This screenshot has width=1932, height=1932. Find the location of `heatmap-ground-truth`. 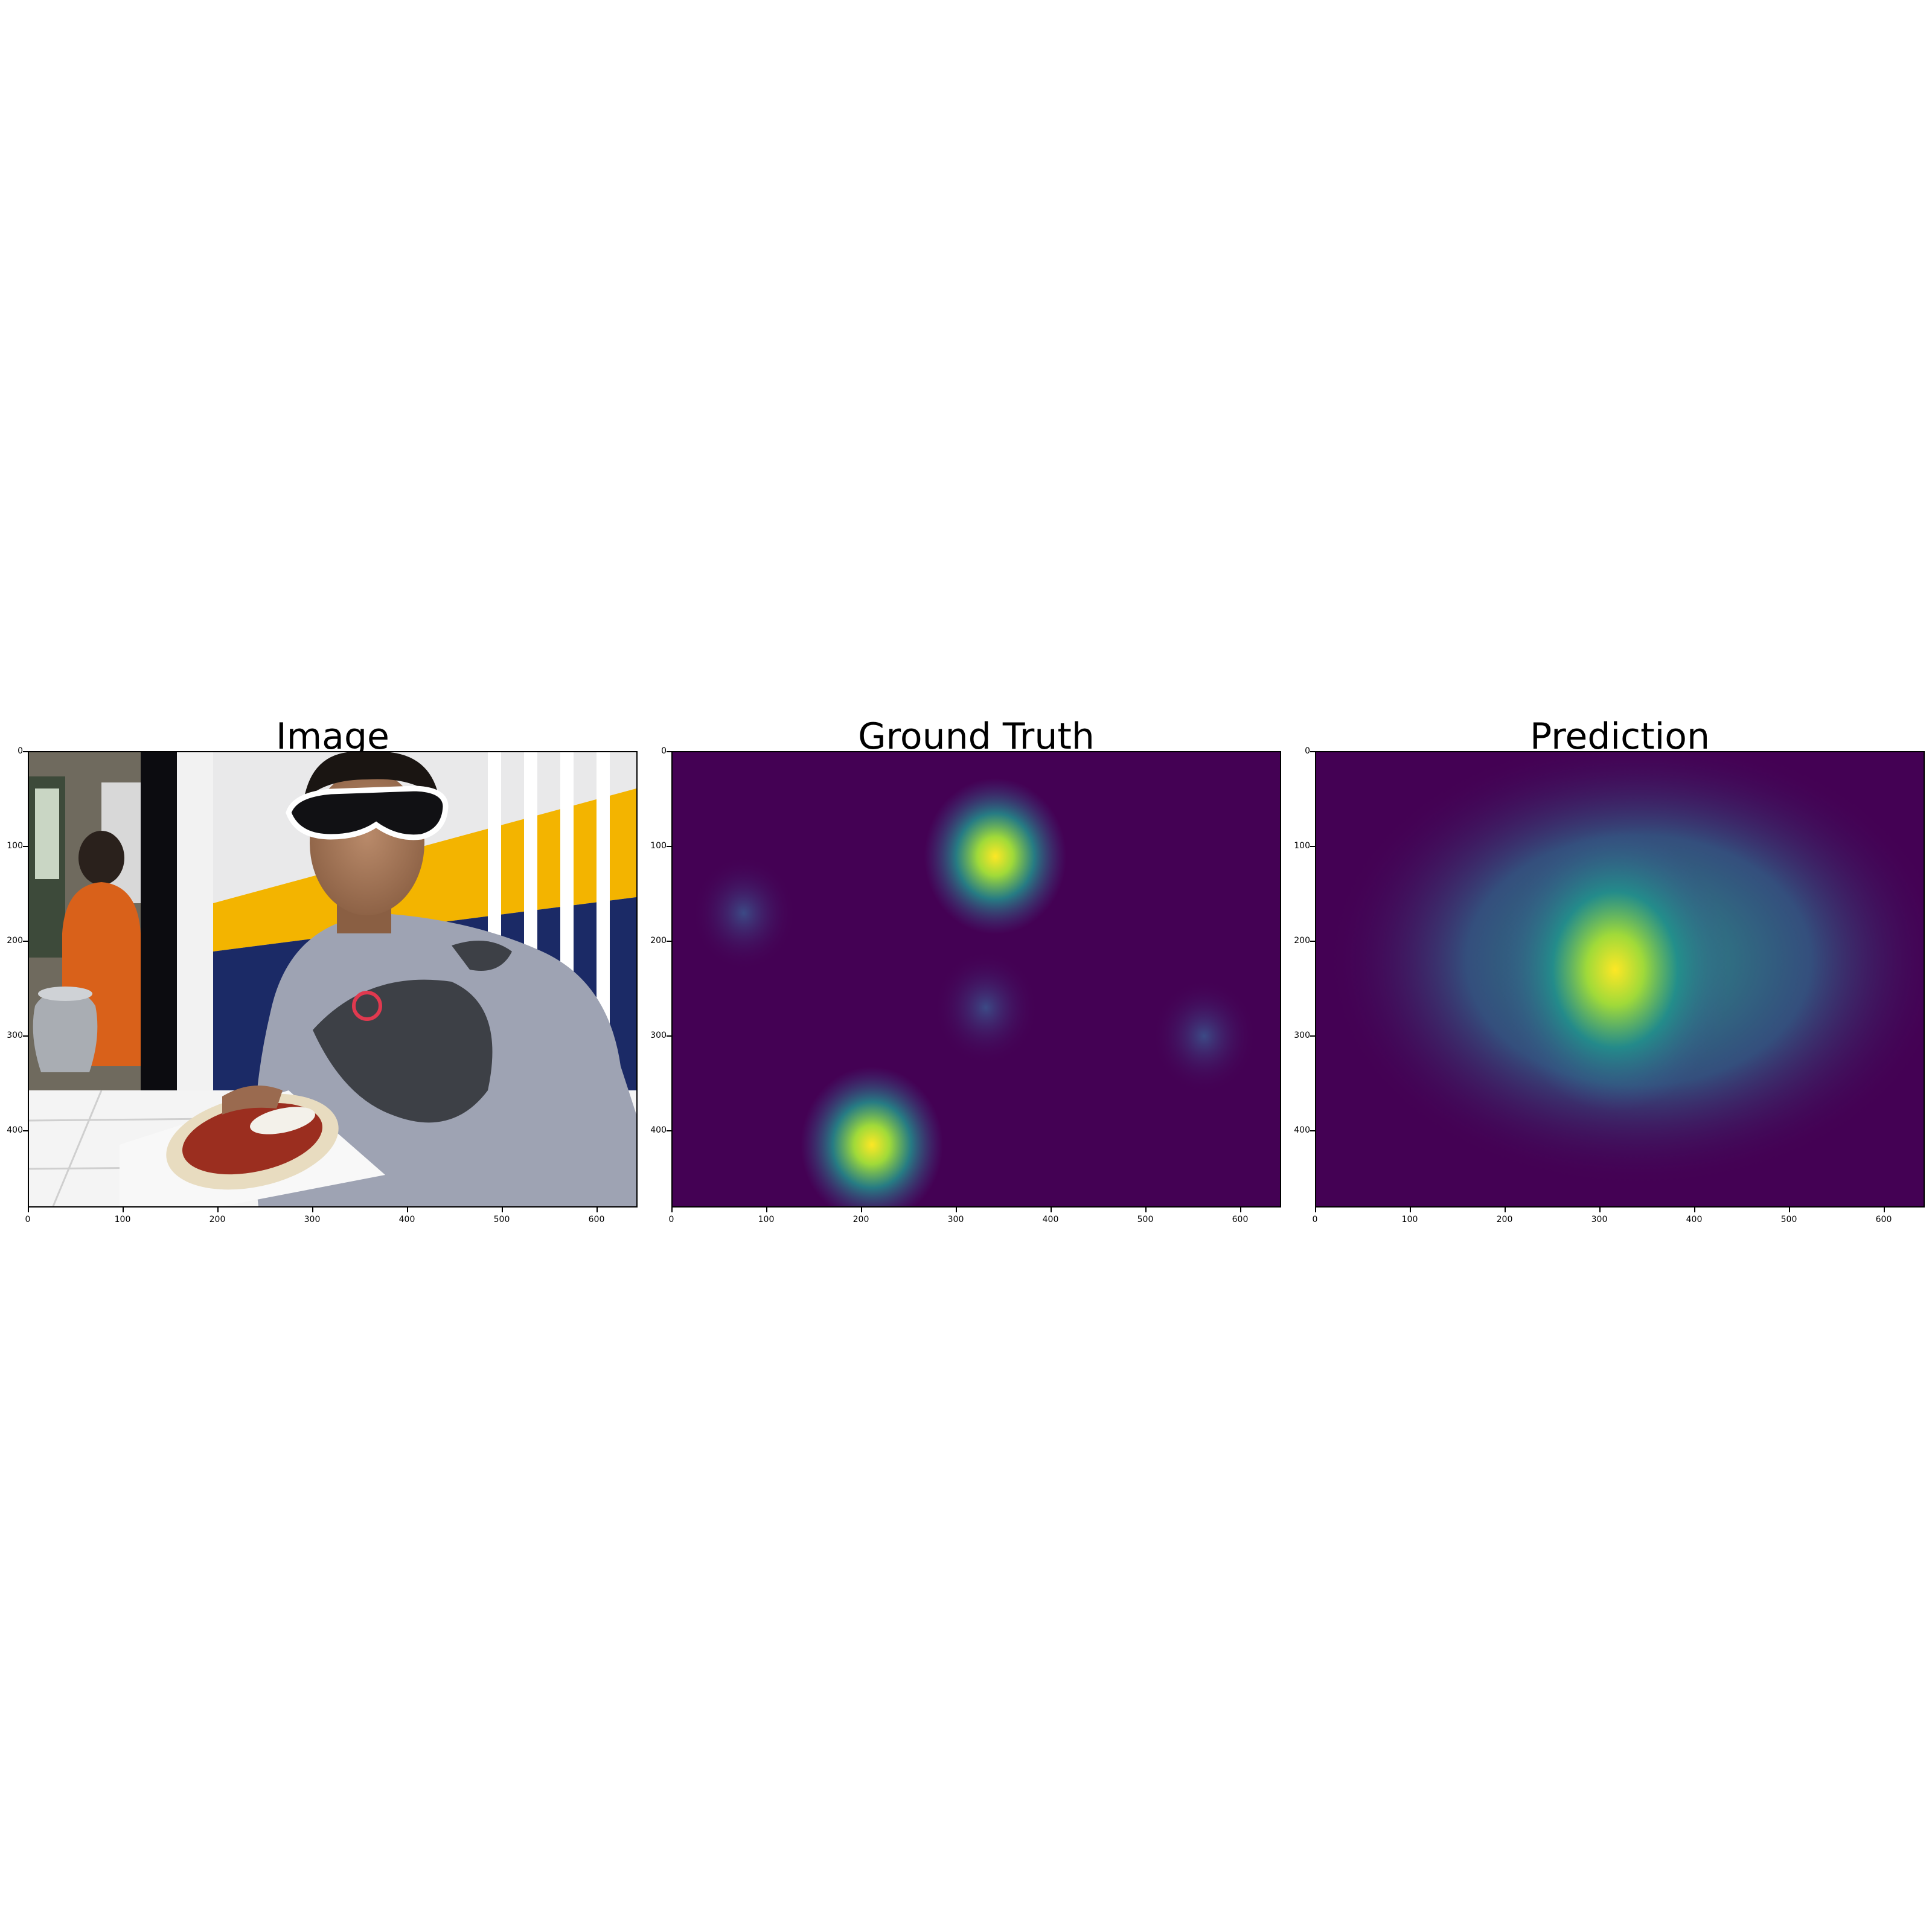

heatmap-ground-truth is located at coordinates (977, 979).